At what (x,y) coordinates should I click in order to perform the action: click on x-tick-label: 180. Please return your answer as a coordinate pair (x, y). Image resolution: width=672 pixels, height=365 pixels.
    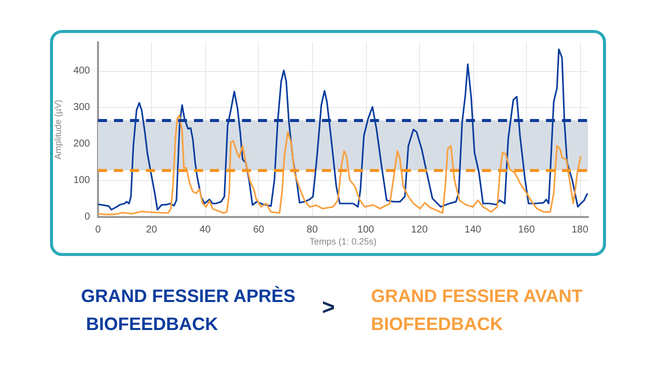
    Looking at the image, I should click on (580, 230).